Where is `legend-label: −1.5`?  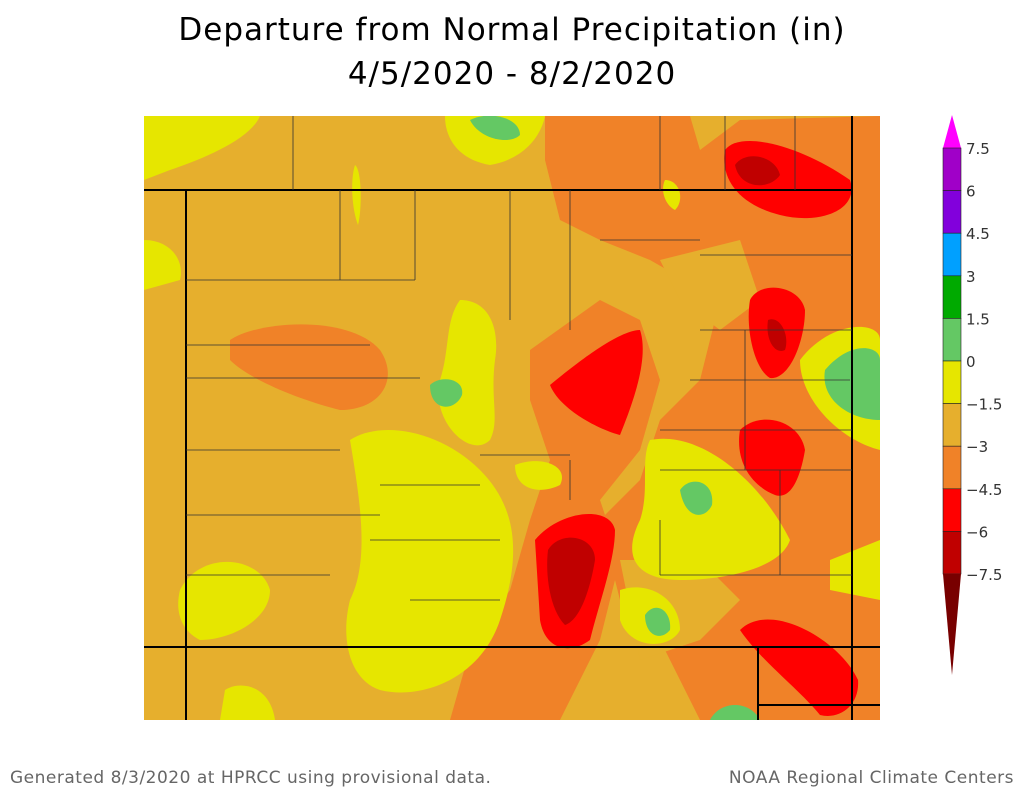
legend-label: −1.5 is located at coordinates (984, 405).